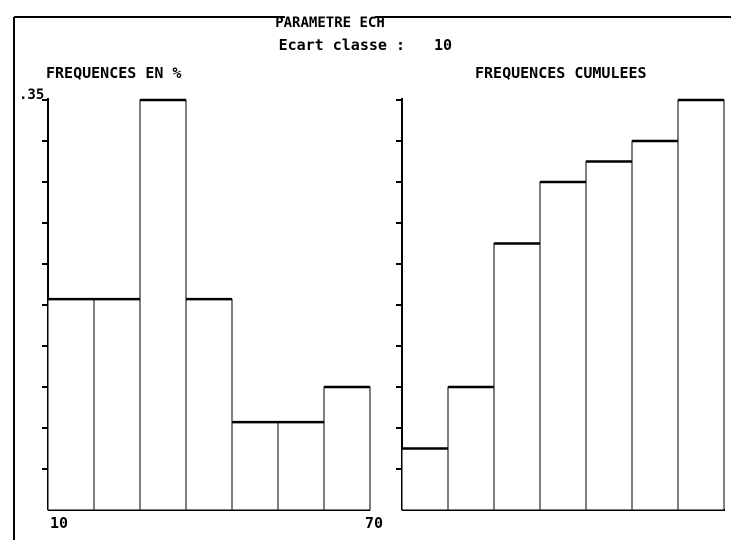  What do you see at coordinates (561, 73) in the screenshot?
I see `right-chart-title: FREQUENCES CUMULEES` at bounding box center [561, 73].